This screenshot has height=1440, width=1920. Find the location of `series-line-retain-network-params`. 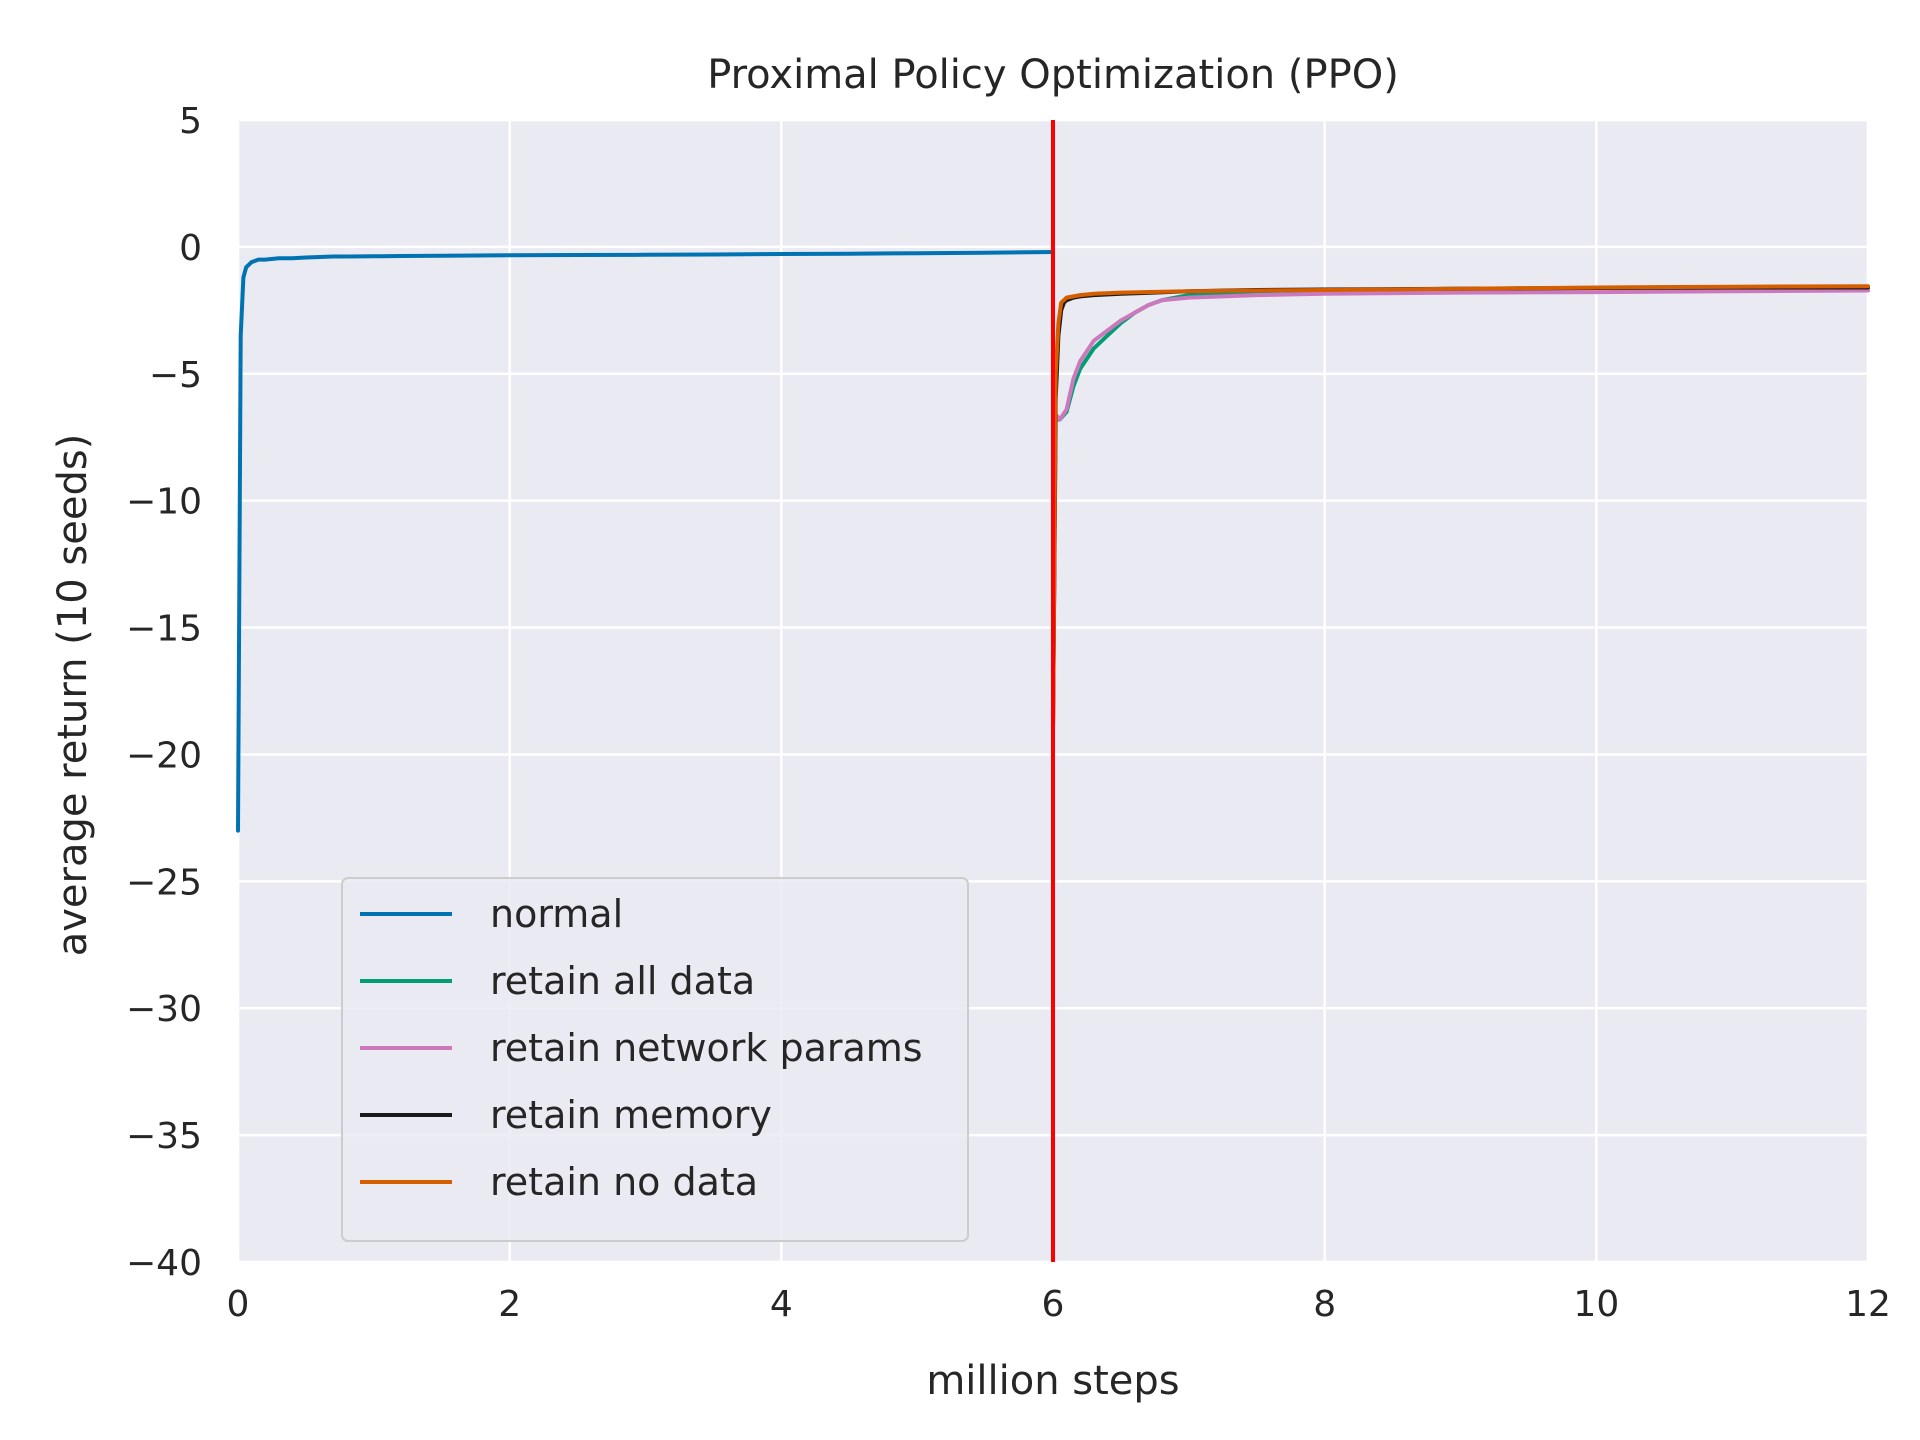

series-line-retain-network-params is located at coordinates (1460, 510).